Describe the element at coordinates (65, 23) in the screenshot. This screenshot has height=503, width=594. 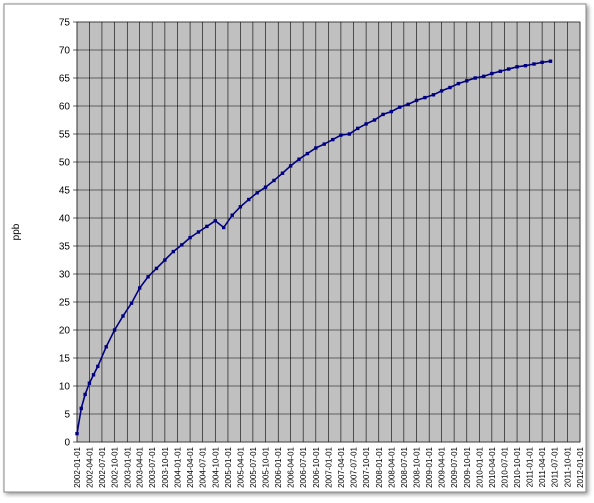
I see `y-tick-label: 75` at that location.